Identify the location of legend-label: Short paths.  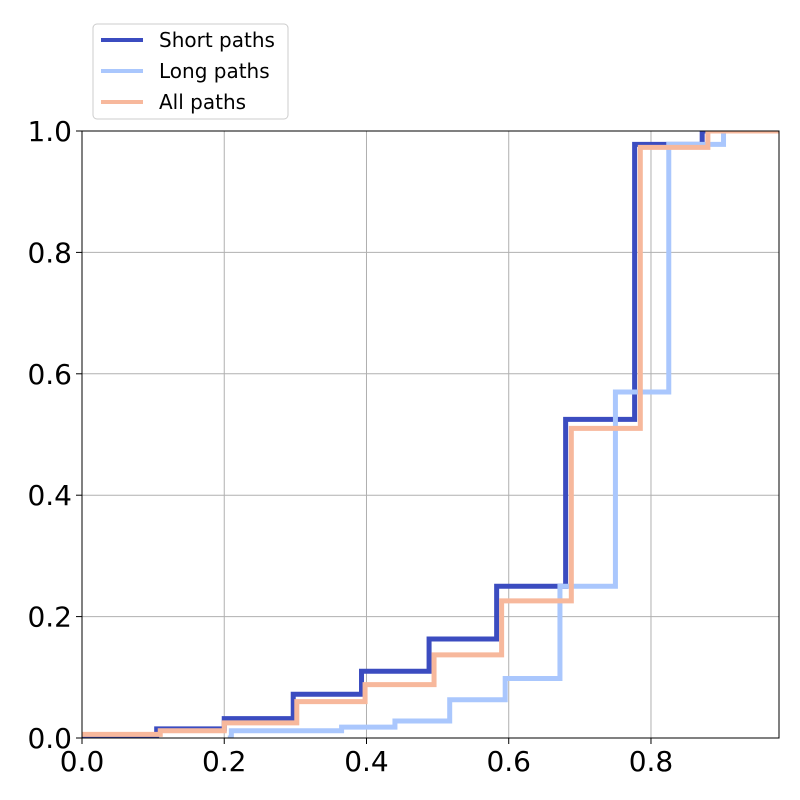
(217, 40).